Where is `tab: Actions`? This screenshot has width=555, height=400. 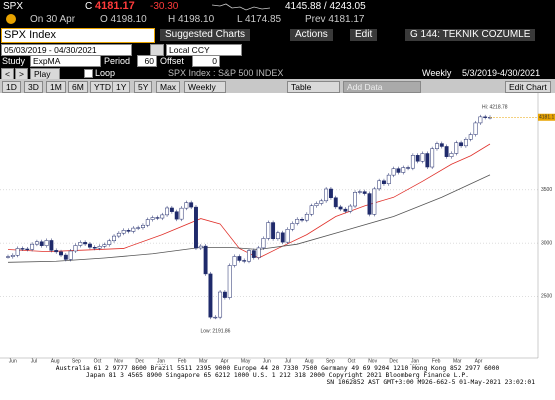 tab: Actions is located at coordinates (311, 35).